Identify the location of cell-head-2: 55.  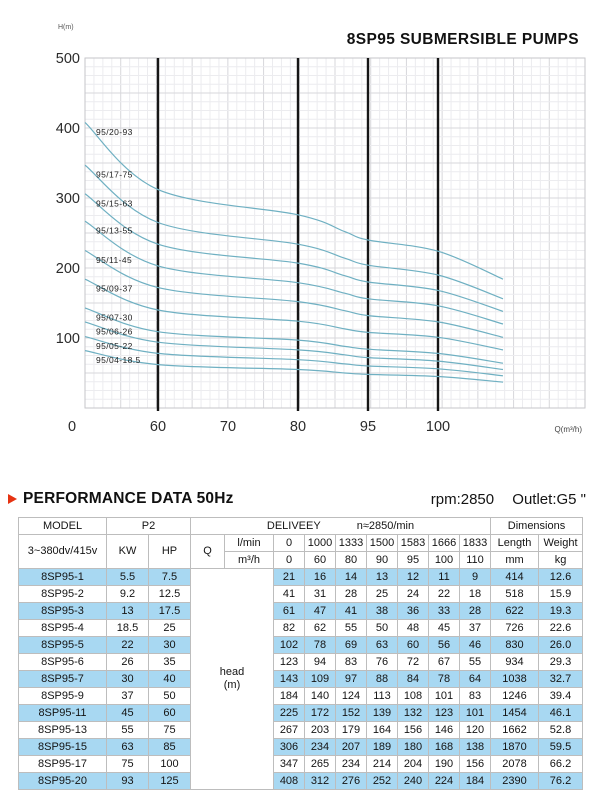
(351, 628).